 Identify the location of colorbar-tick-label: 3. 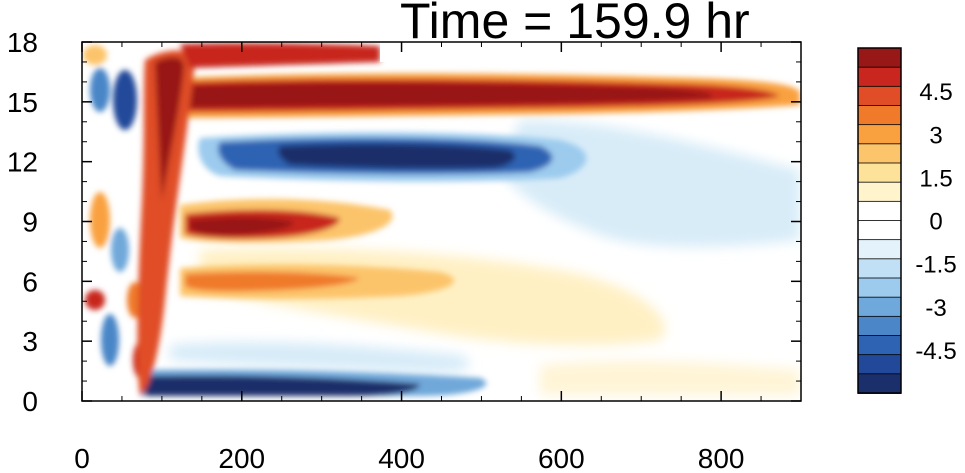
(935, 135).